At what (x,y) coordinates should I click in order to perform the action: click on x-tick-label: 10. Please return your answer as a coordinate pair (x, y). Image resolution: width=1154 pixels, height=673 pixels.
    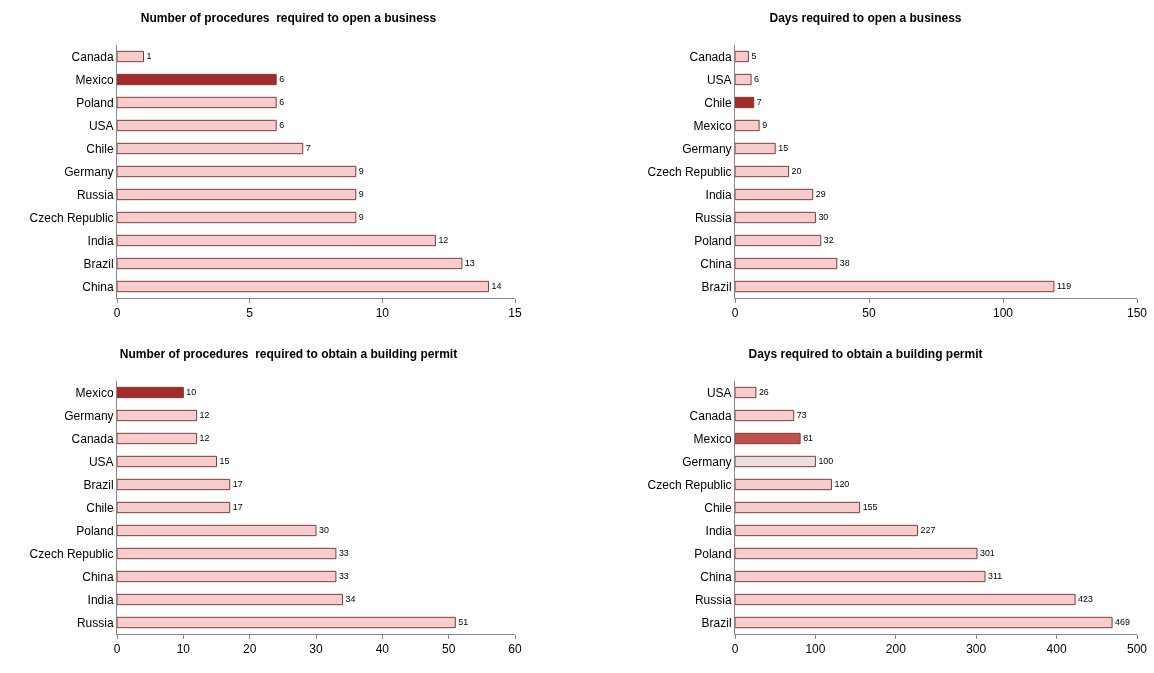
    Looking at the image, I should click on (183, 649).